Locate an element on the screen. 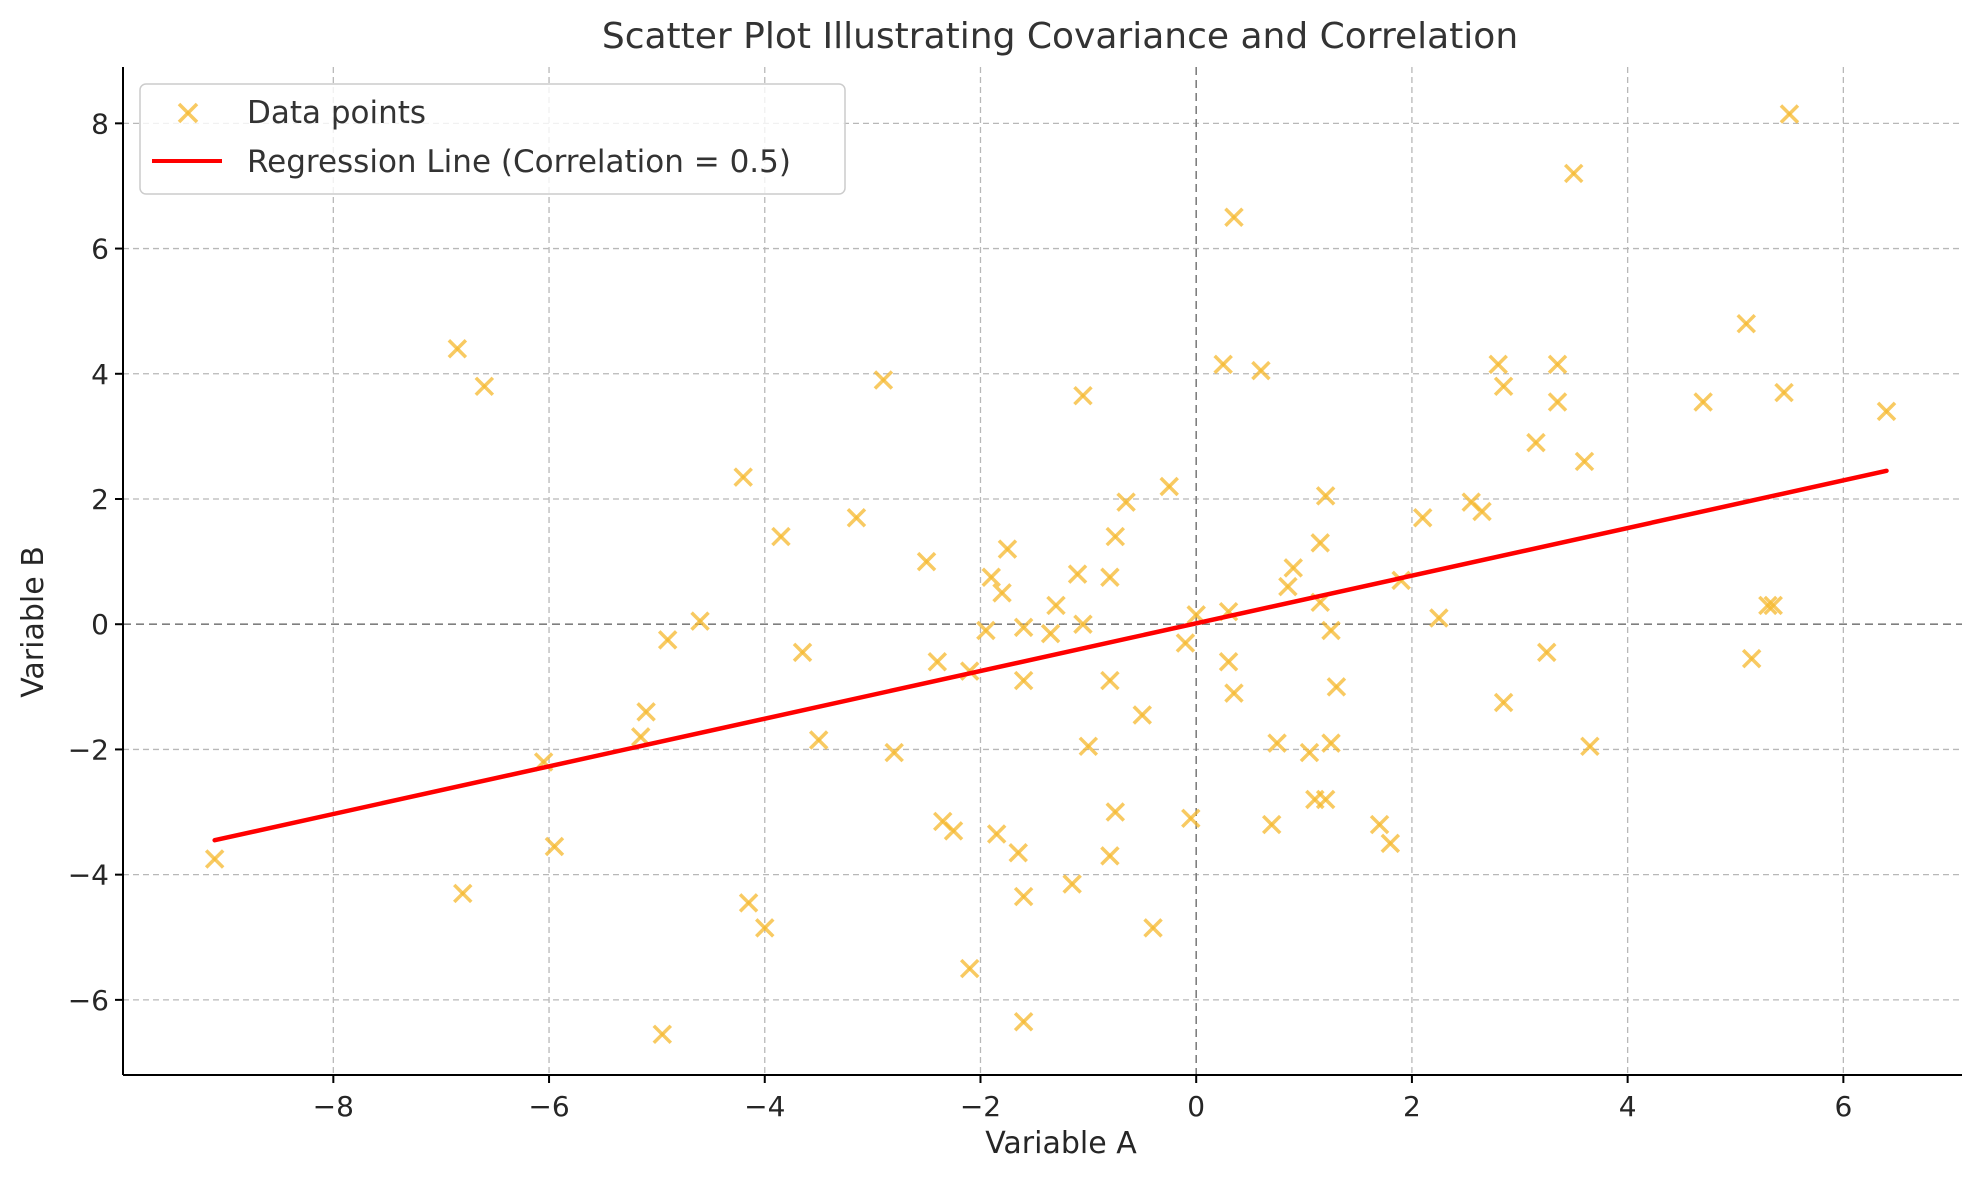 The height and width of the screenshot is (1180, 1979). x-tick-label: −6 is located at coordinates (548, 1106).